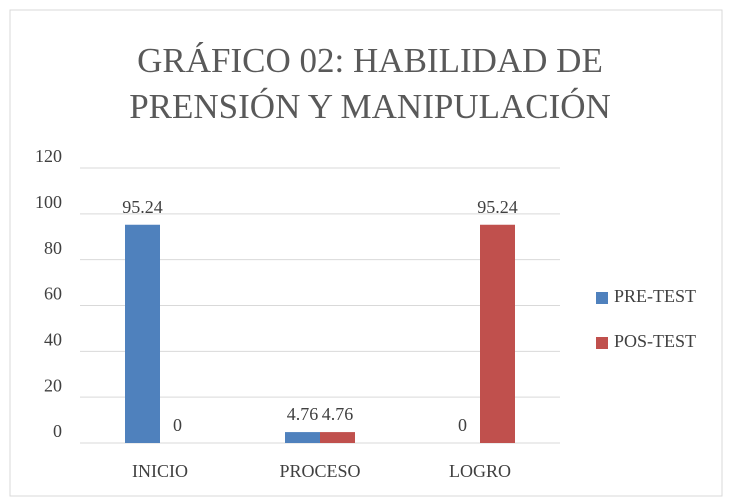 The image size is (729, 503). What do you see at coordinates (160, 471) in the screenshot?
I see `x-tick-label: INICIO` at bounding box center [160, 471].